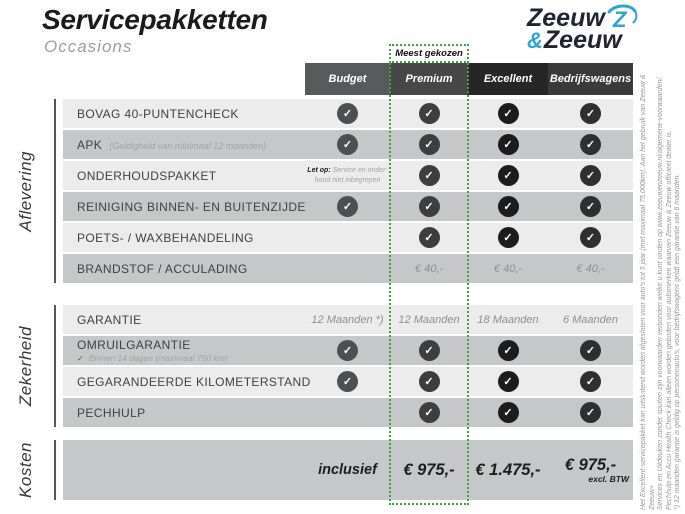  What do you see at coordinates (191, 206) in the screenshot?
I see `row-label: REINIGING BINNEN- EN BUITENZIJDE` at bounding box center [191, 206].